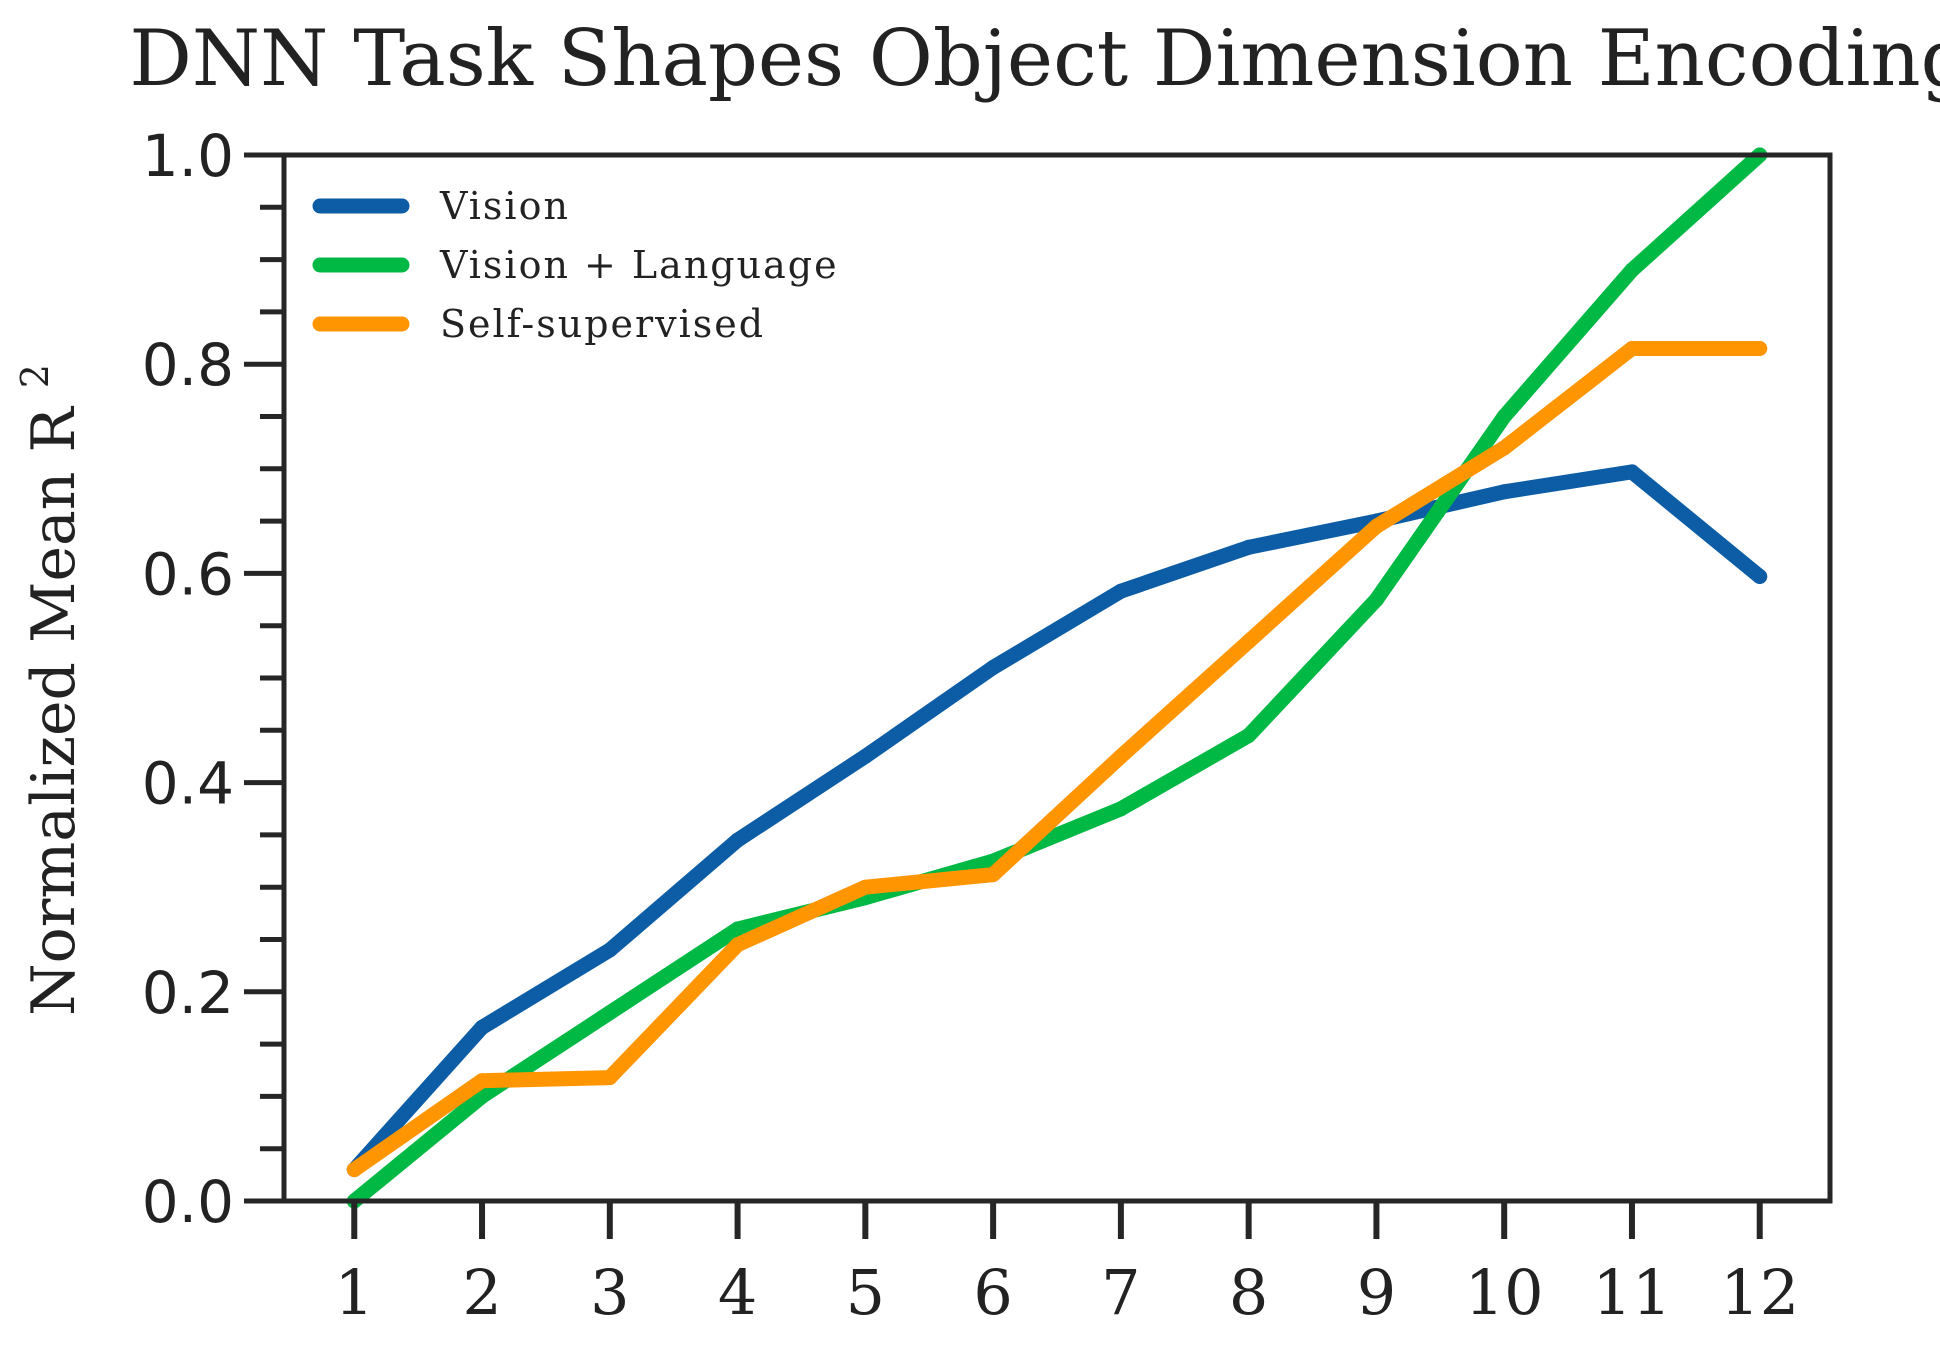 The height and width of the screenshot is (1352, 1940). Describe the element at coordinates (1067, 1265) in the screenshot. I see `x-ticks-layer: 1 2 3 4 5 6 7 8 9 10 11 12` at that location.